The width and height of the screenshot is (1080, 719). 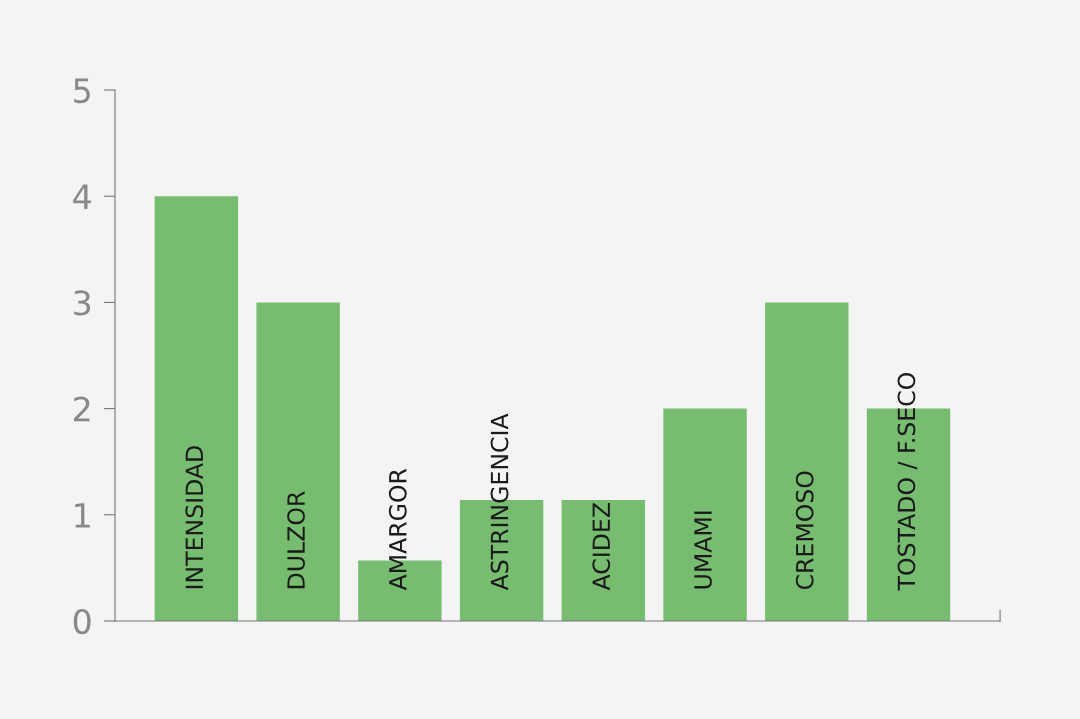 What do you see at coordinates (82, 621) in the screenshot?
I see `y-tick-label: 0` at bounding box center [82, 621].